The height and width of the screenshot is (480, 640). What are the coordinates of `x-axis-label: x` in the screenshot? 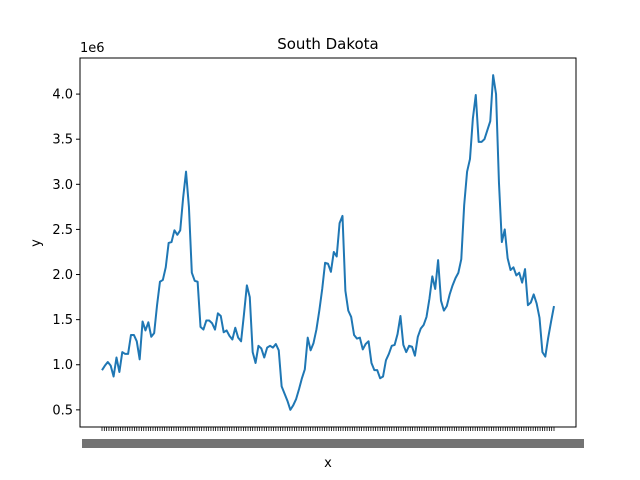 It's located at (328, 463).